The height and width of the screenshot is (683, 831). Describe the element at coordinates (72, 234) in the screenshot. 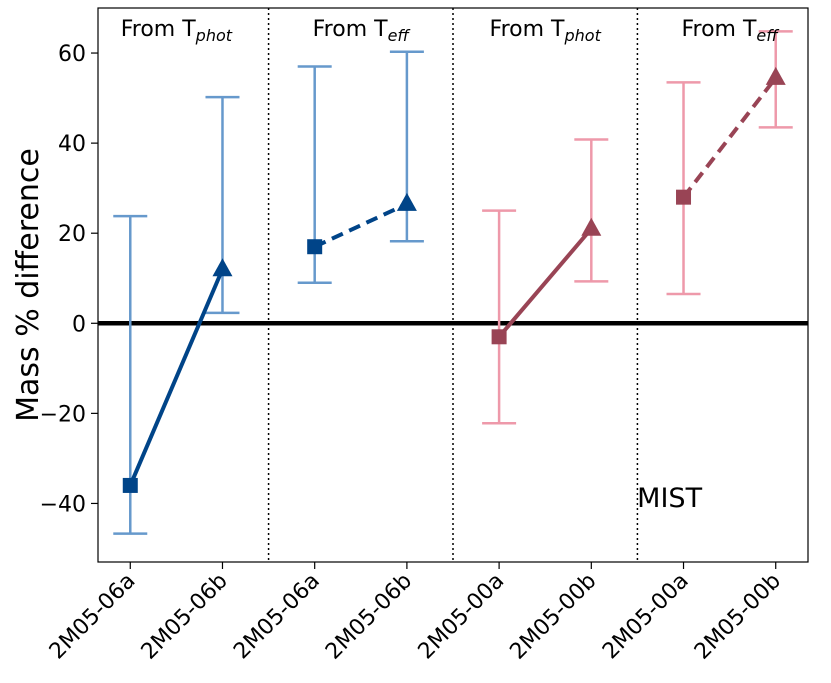

I see `y-tick-label: 20` at that location.